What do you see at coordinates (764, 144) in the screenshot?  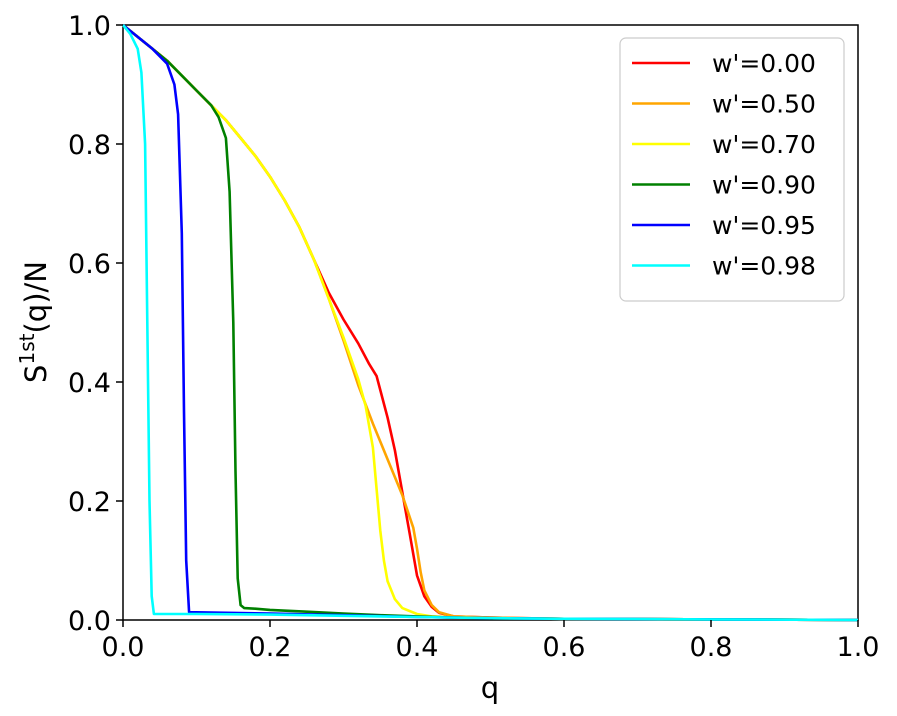 I see `legend-label: w'=0.70` at bounding box center [764, 144].